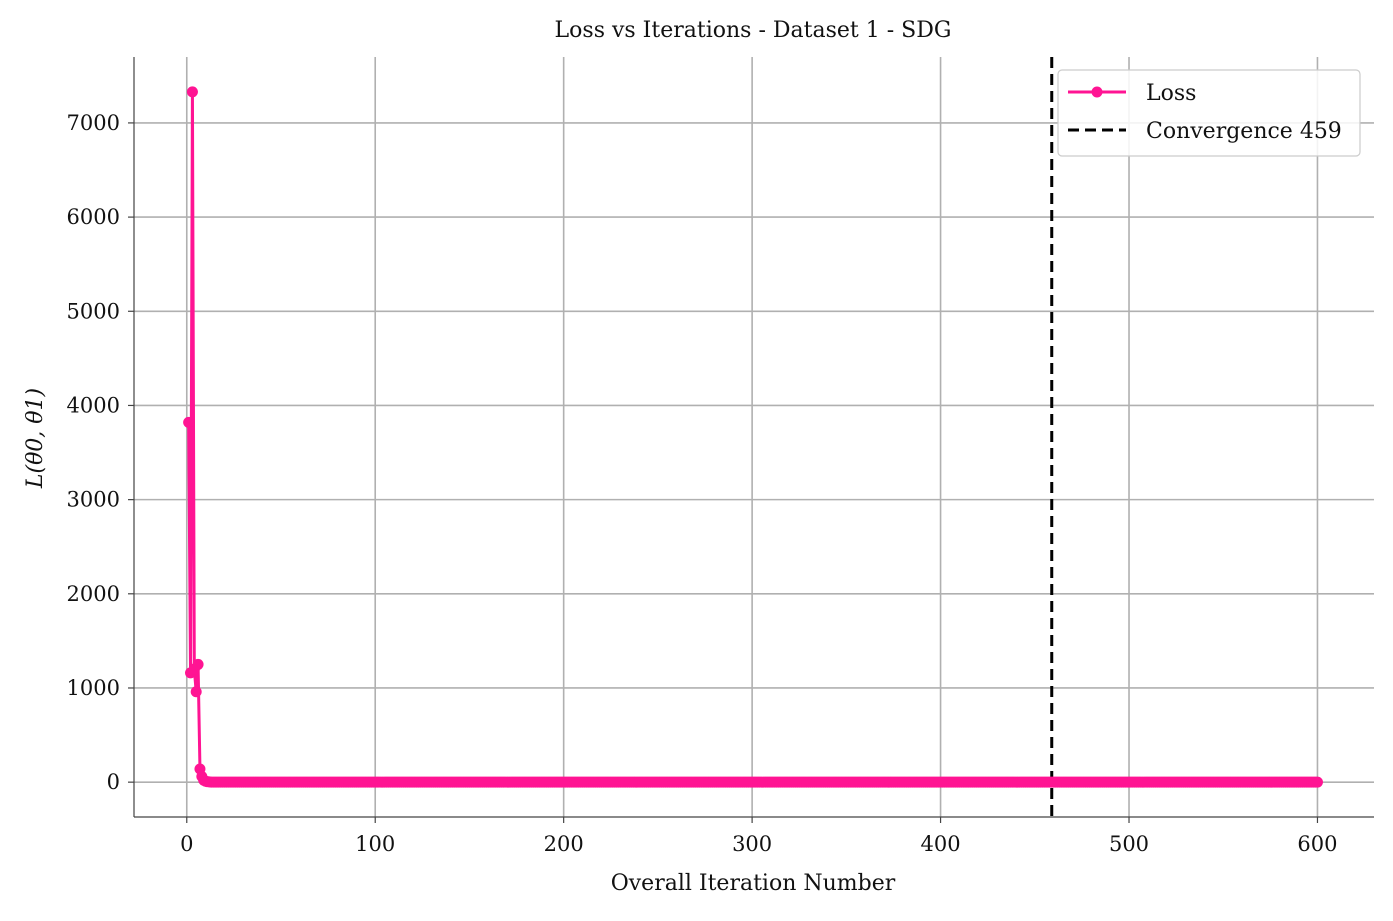 This screenshot has height=921, width=1393. I want to click on y-tick-label: 6000, so click(93, 217).